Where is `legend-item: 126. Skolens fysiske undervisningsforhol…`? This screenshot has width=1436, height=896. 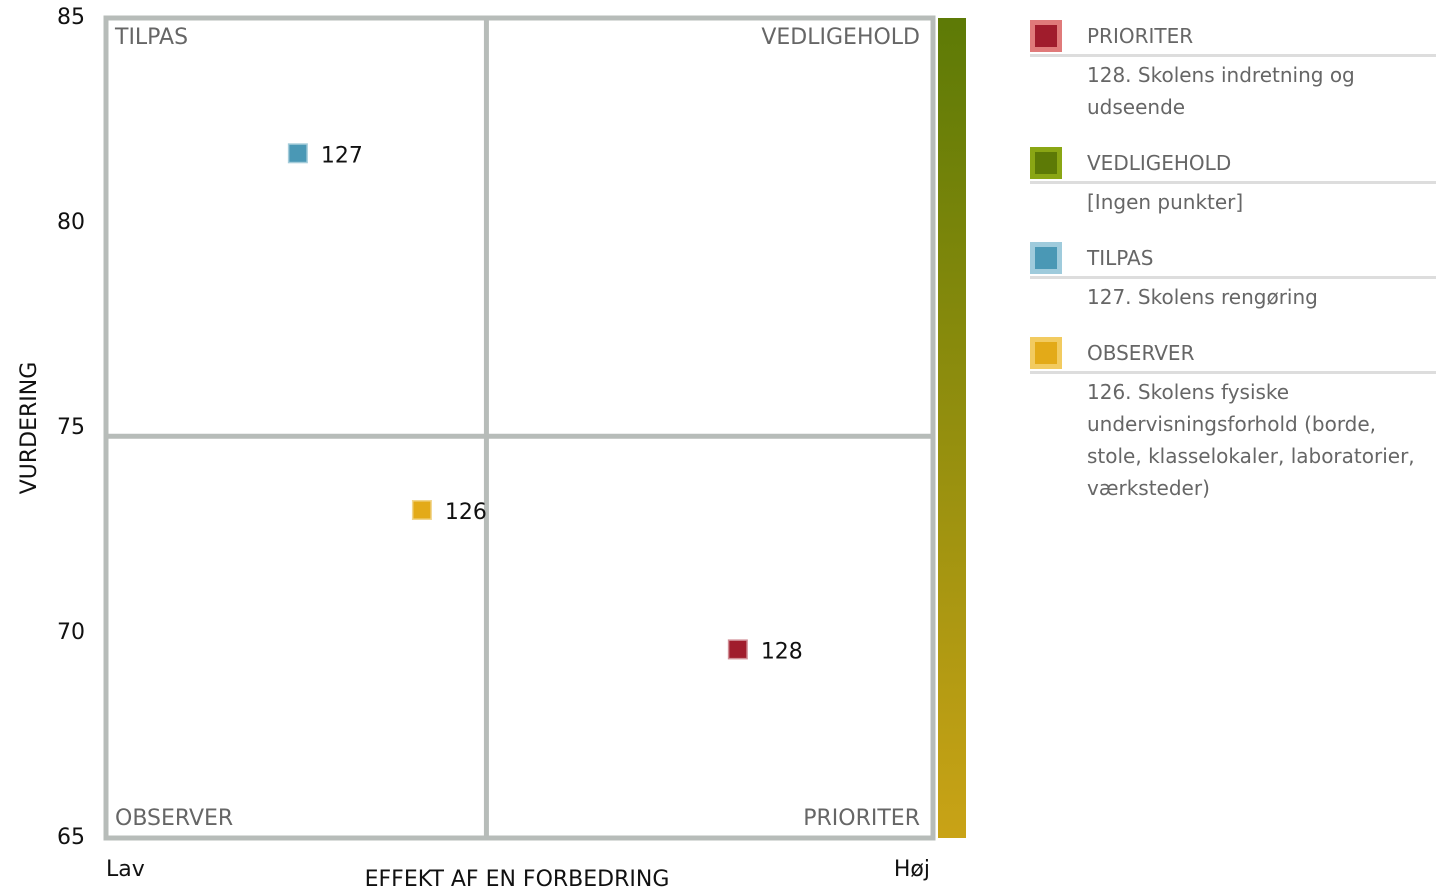 legend-item: 126. Skolens fysiske undervisningsforhol… is located at coordinates (1251, 440).